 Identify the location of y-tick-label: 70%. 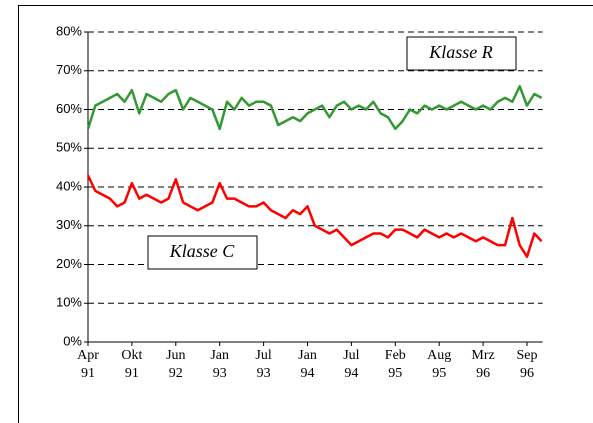
(69, 69).